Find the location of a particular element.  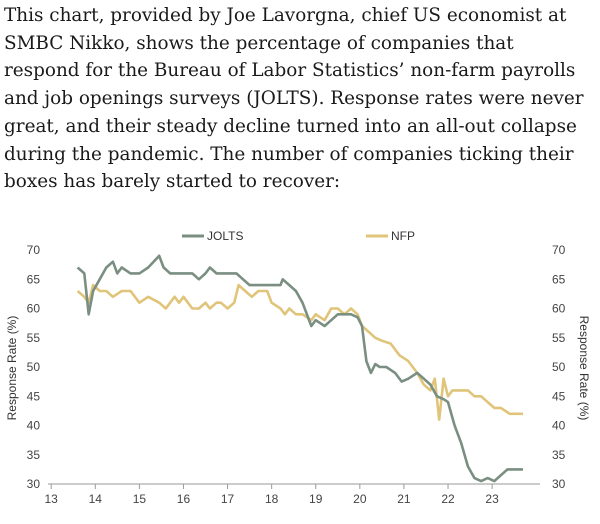

y-tick-label-left: 55 is located at coordinates (34, 338).